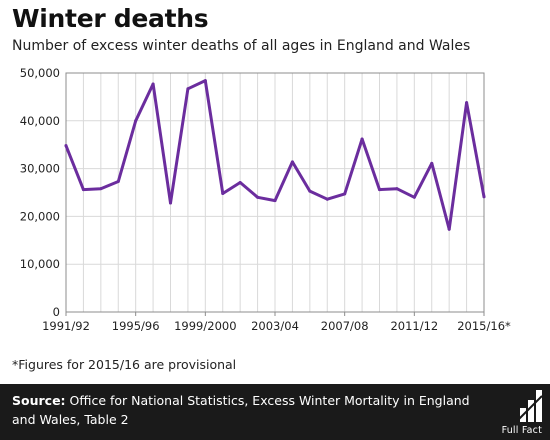  What do you see at coordinates (40, 169) in the screenshot?
I see `y-tick-label: 30,000` at bounding box center [40, 169].